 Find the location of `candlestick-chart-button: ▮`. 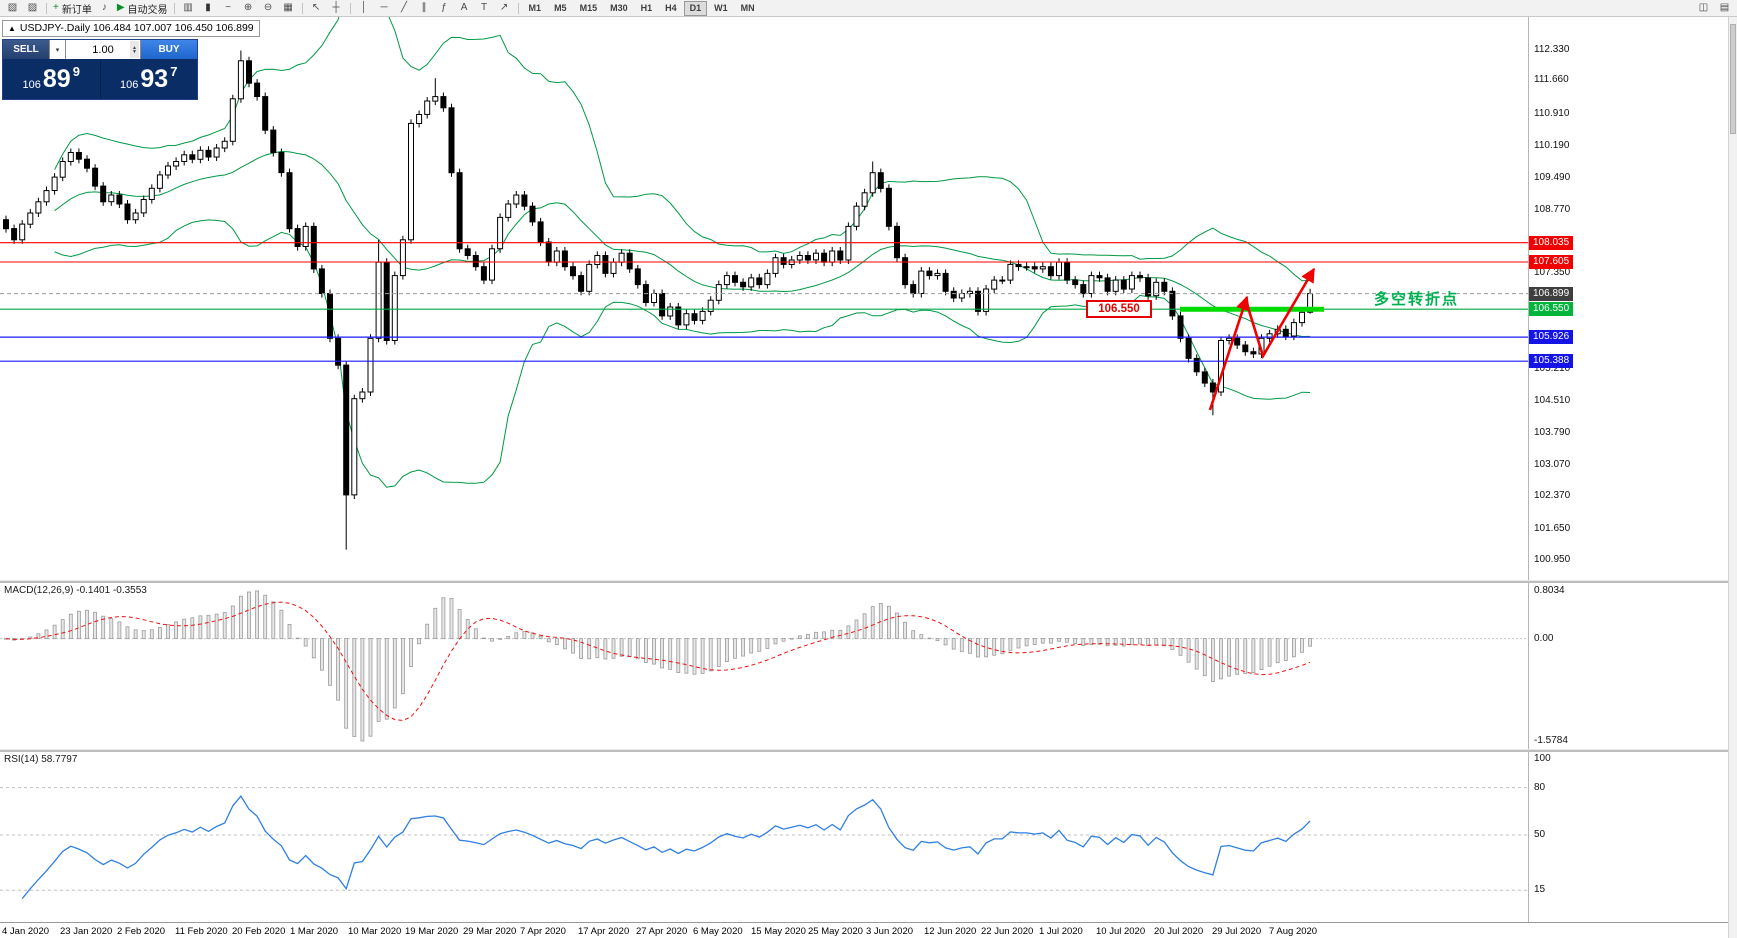

candlestick-chart-button: ▮ is located at coordinates (208, 8).